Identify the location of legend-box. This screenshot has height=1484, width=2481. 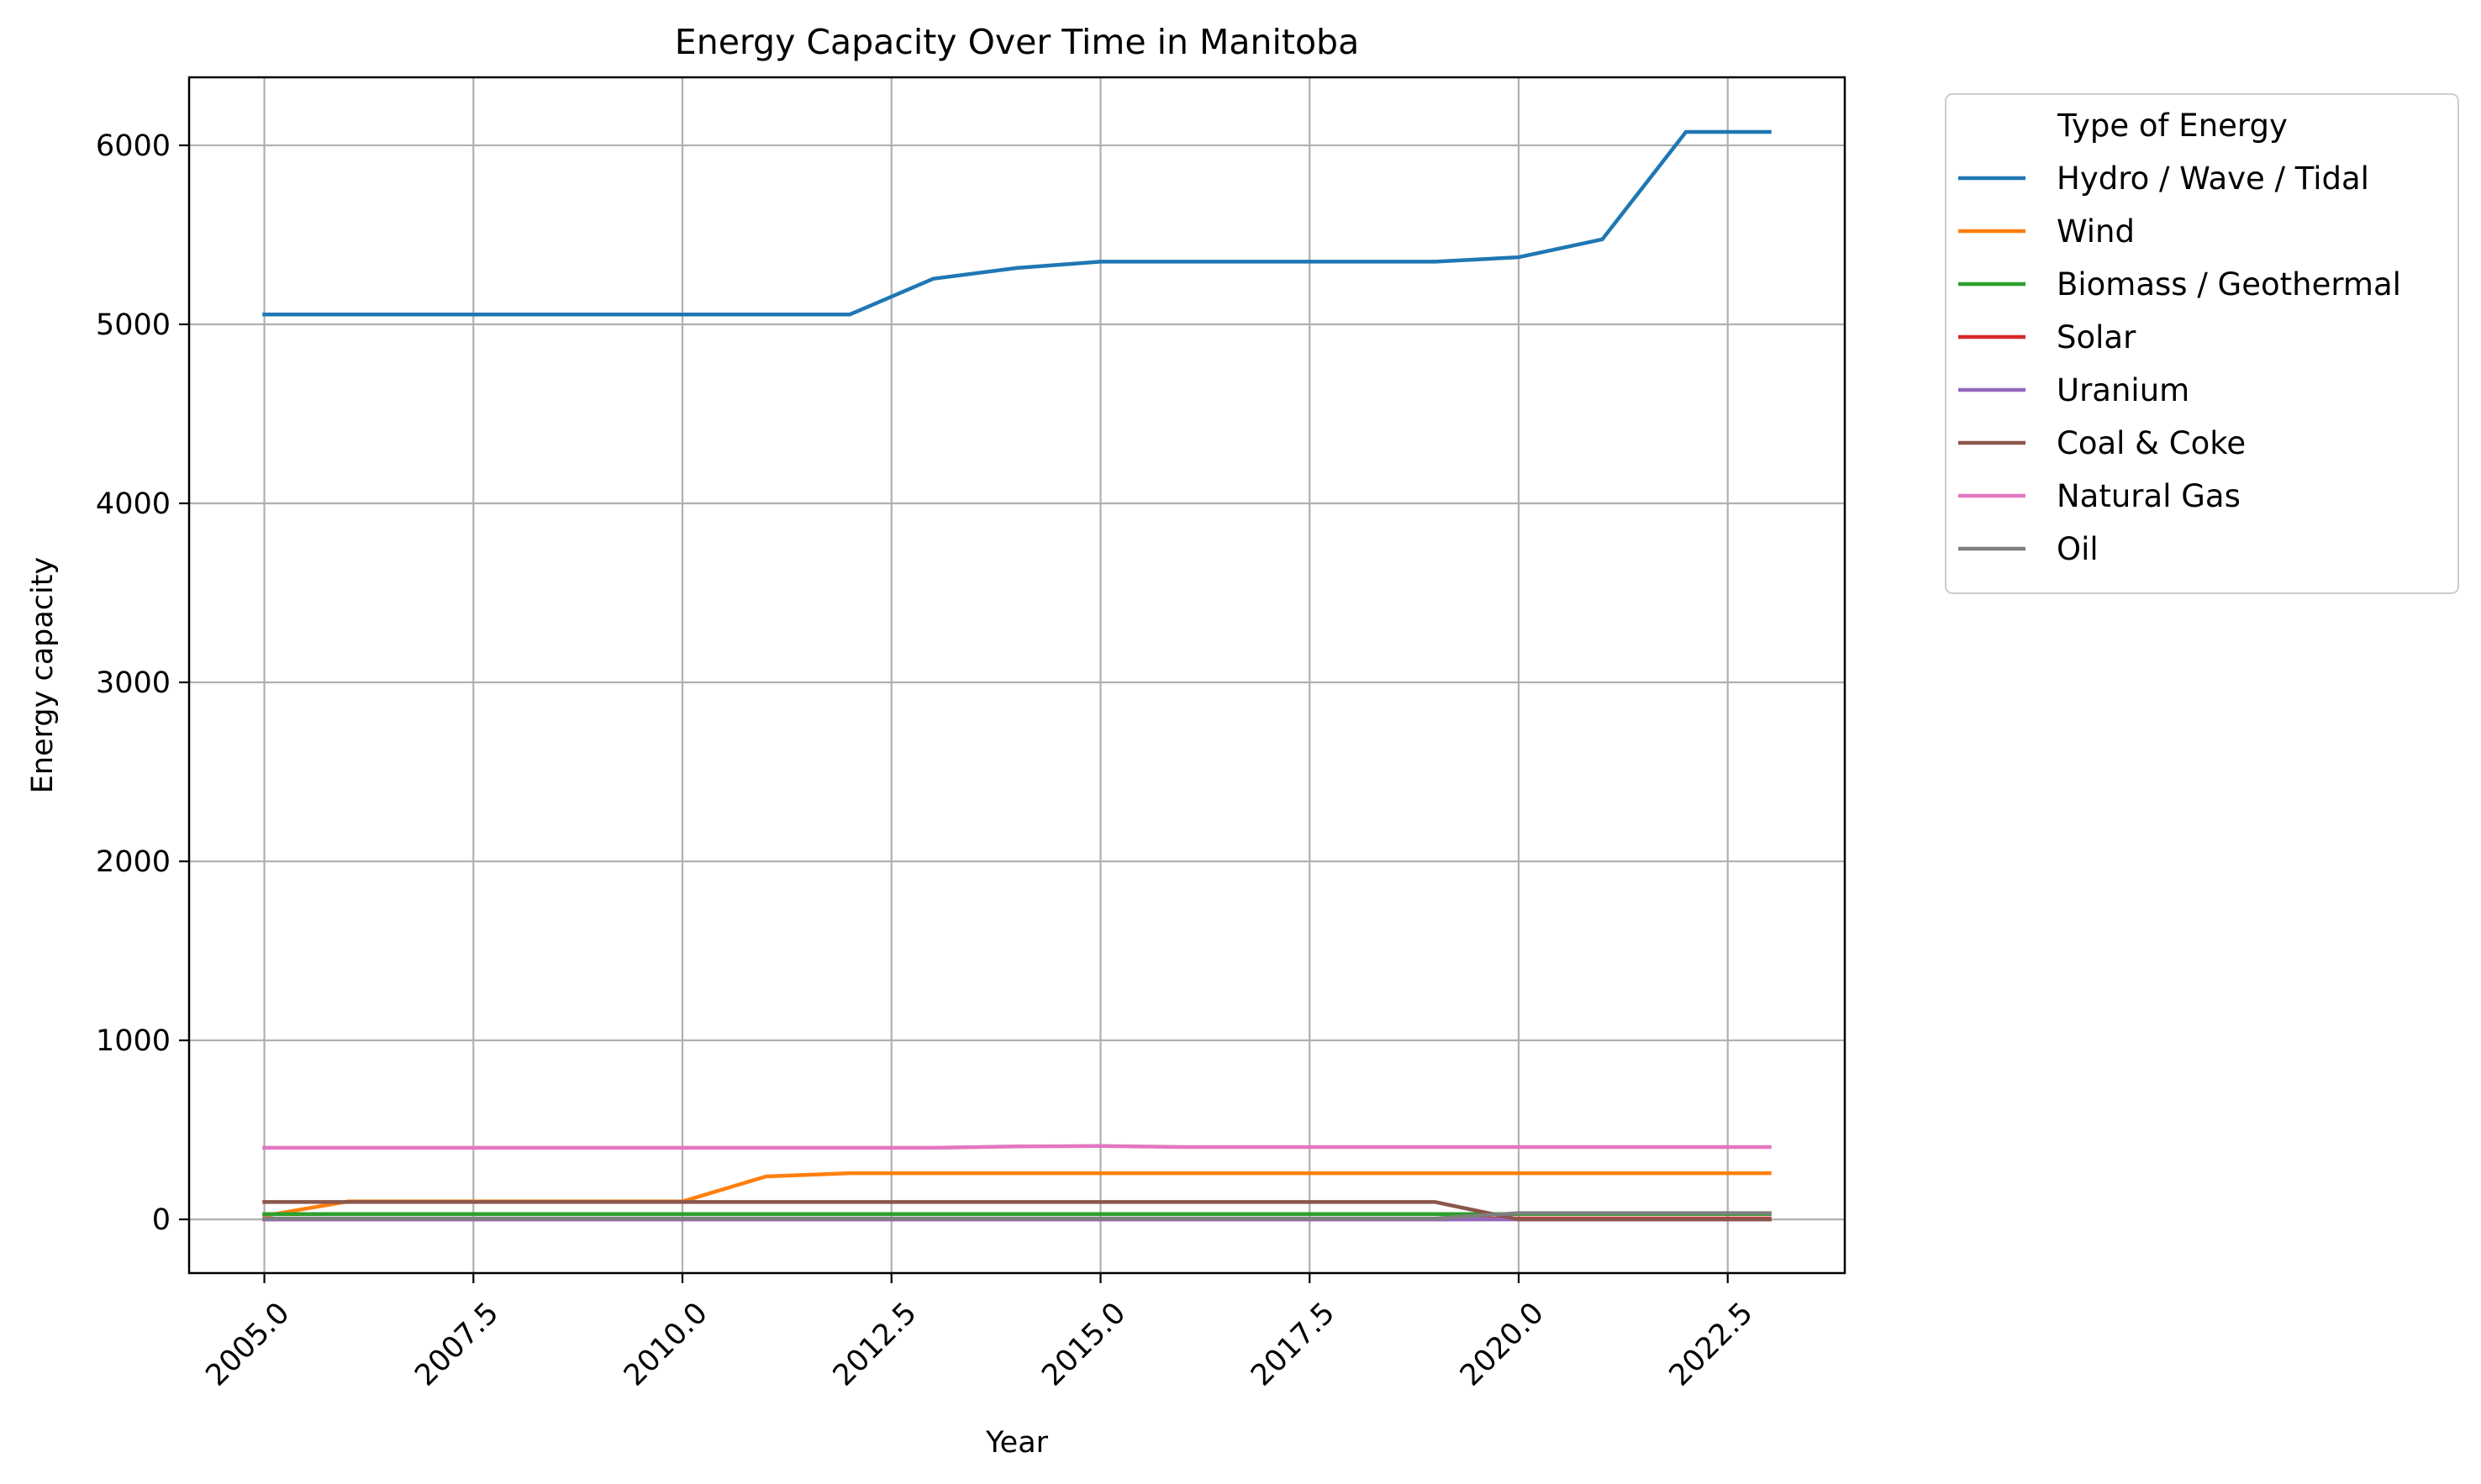
(2202, 344).